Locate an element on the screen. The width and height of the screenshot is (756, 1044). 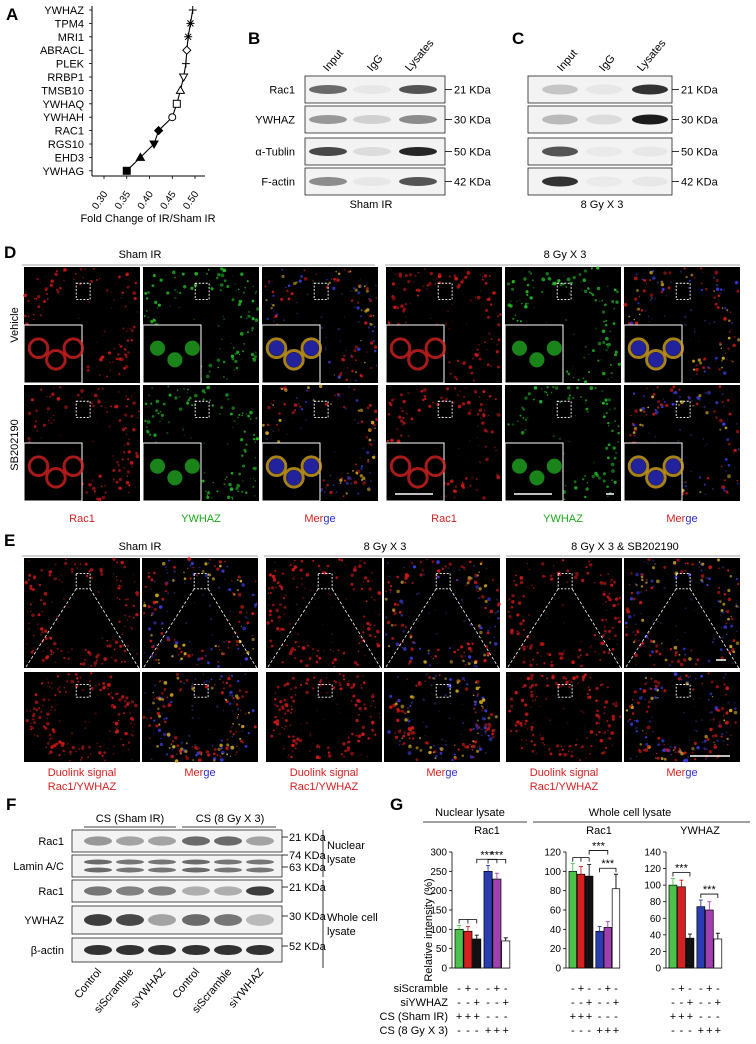
panel-c-kda: 50 KDa is located at coordinates (700, 153).